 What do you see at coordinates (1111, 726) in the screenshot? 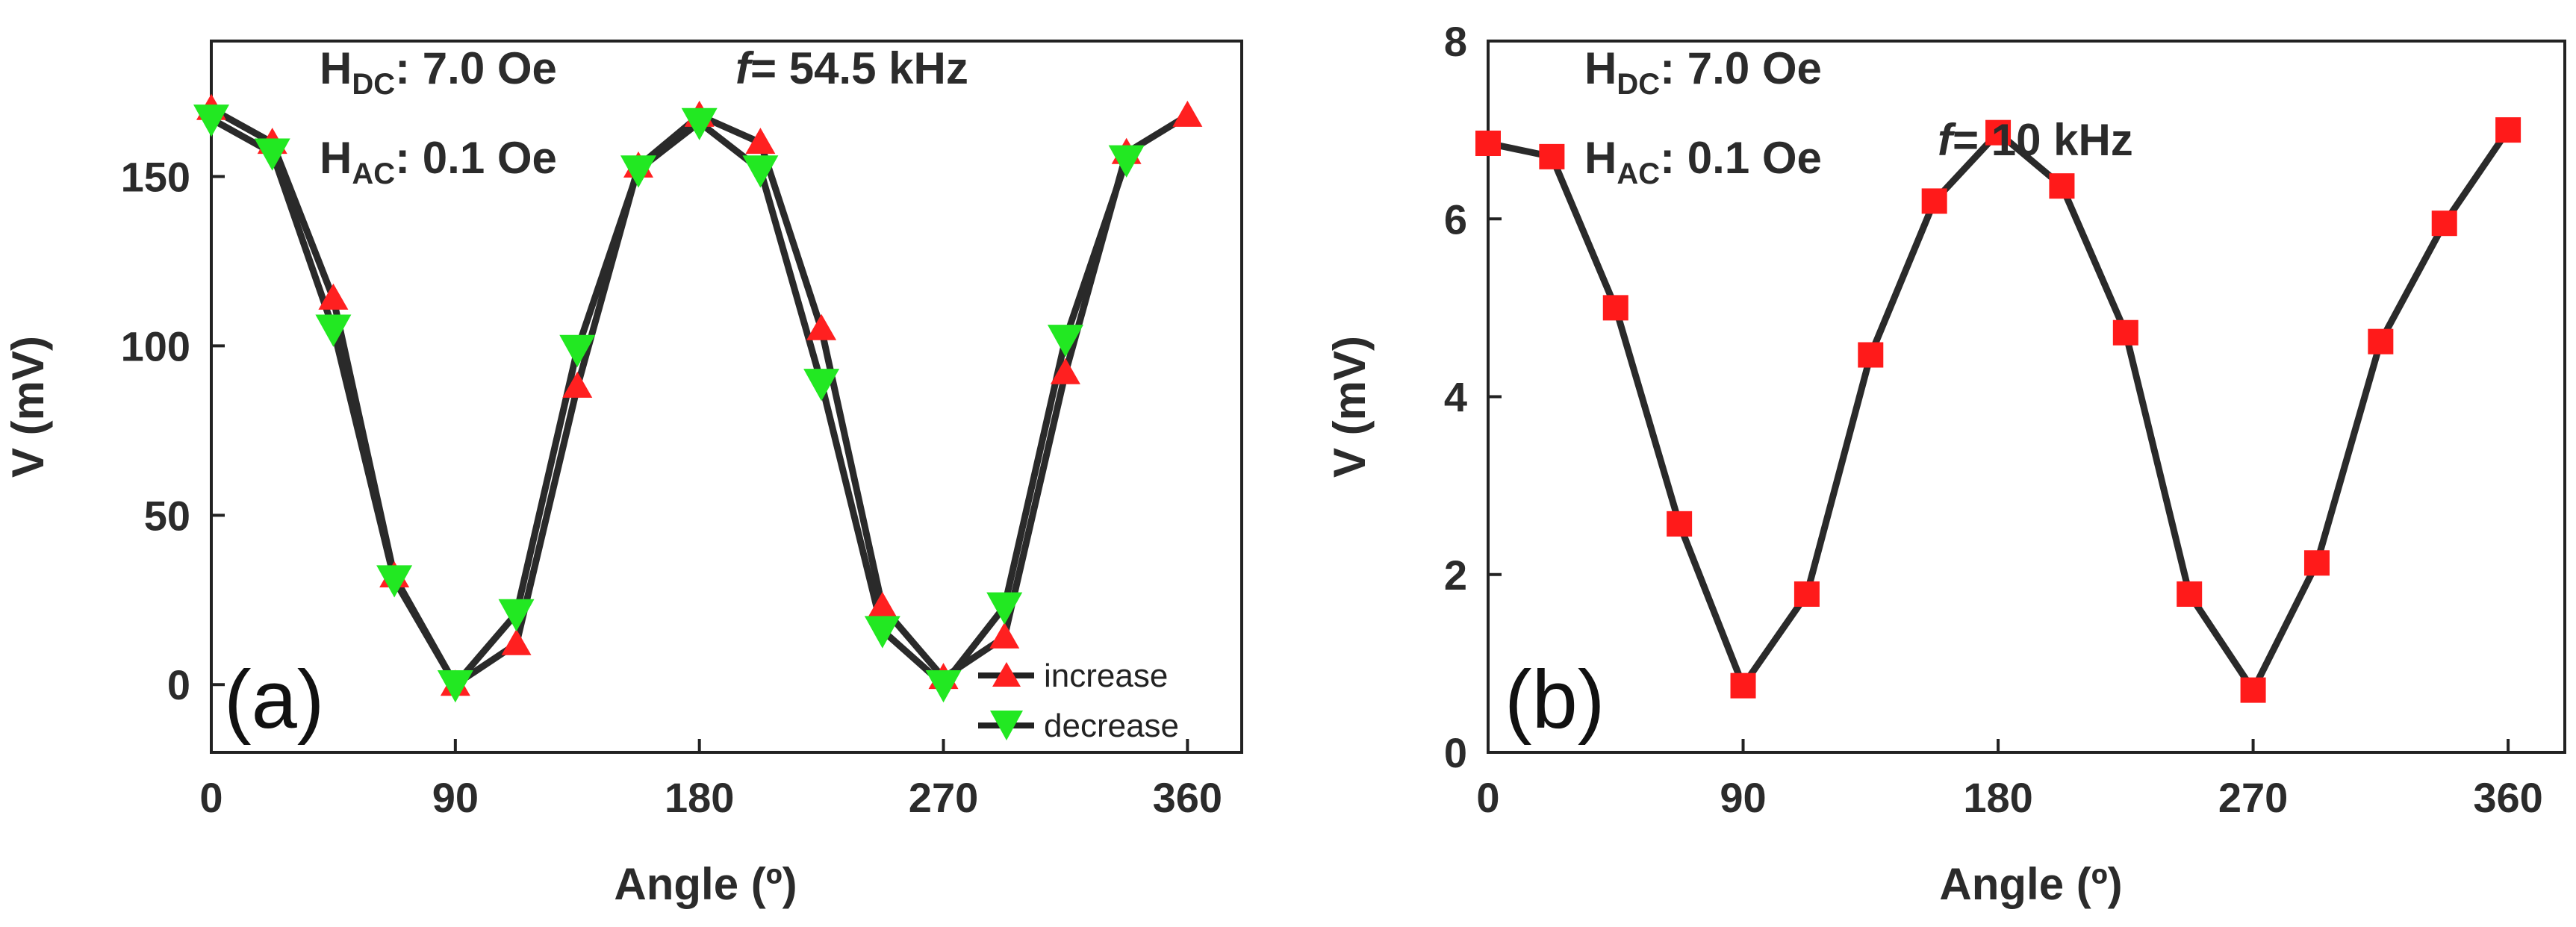
I see `legend-decrease-label: decrease` at bounding box center [1111, 726].